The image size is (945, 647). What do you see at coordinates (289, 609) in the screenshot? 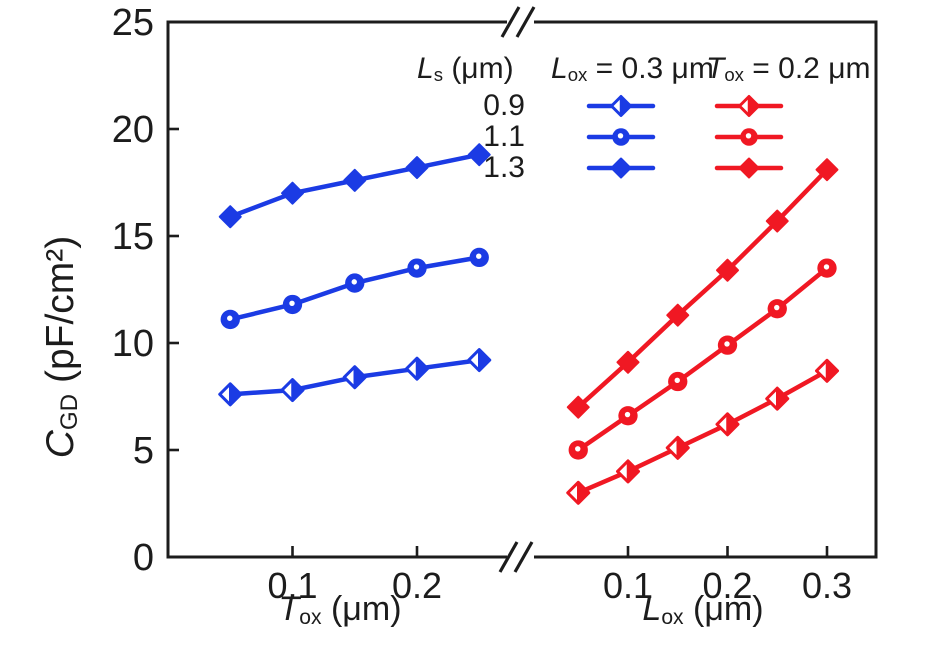
I see `x-axis-label-left-var: T` at bounding box center [289, 609].